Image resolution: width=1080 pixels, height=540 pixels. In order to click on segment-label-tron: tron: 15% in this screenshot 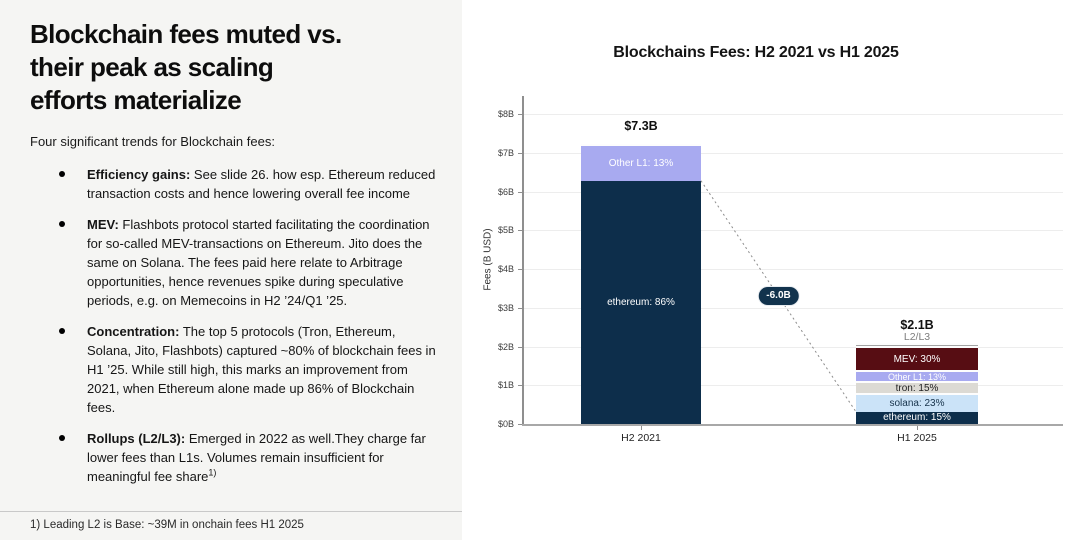, I will do `click(917, 388)`.